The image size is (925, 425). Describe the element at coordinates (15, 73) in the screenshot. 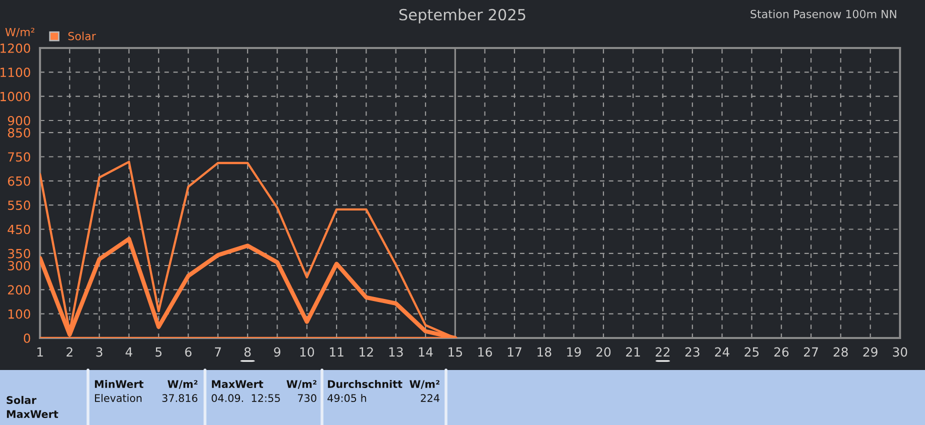

I see `y-tick-label: 1100` at that location.